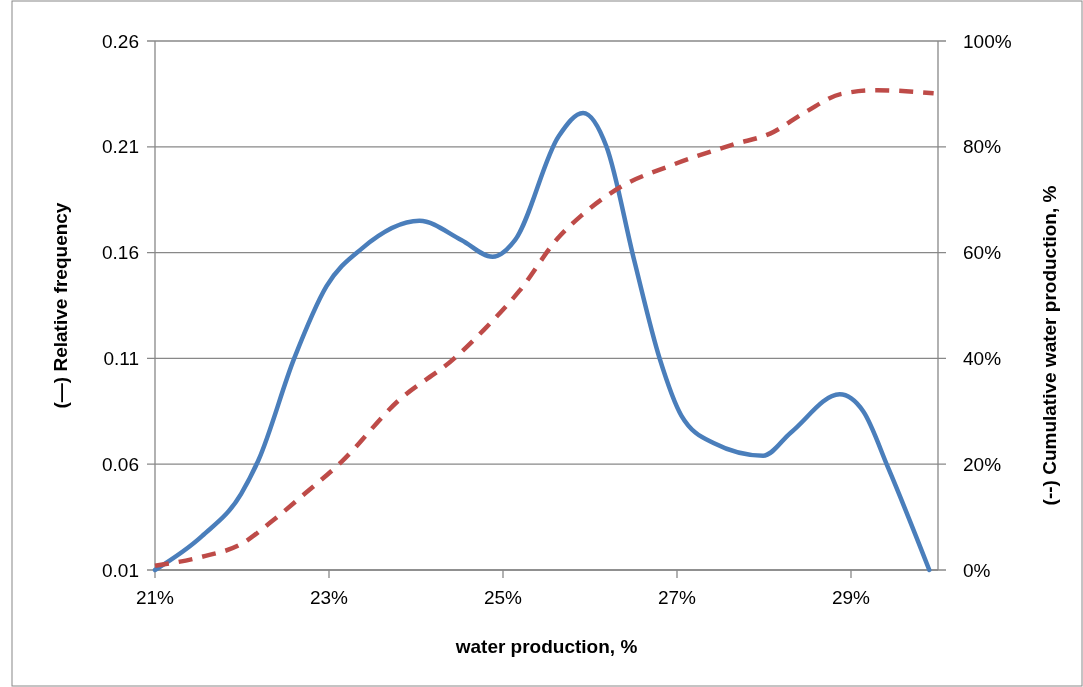 This screenshot has height=687, width=1083. What do you see at coordinates (120, 41) in the screenshot?
I see `y-tick-label: 0.26` at bounding box center [120, 41].